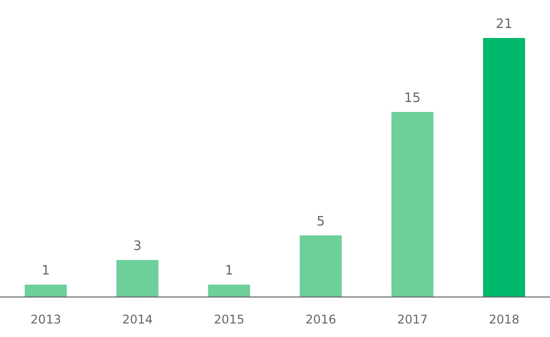 This screenshot has width=550, height=337. What do you see at coordinates (321, 319) in the screenshot?
I see `x-tick-label: 2016` at bounding box center [321, 319].